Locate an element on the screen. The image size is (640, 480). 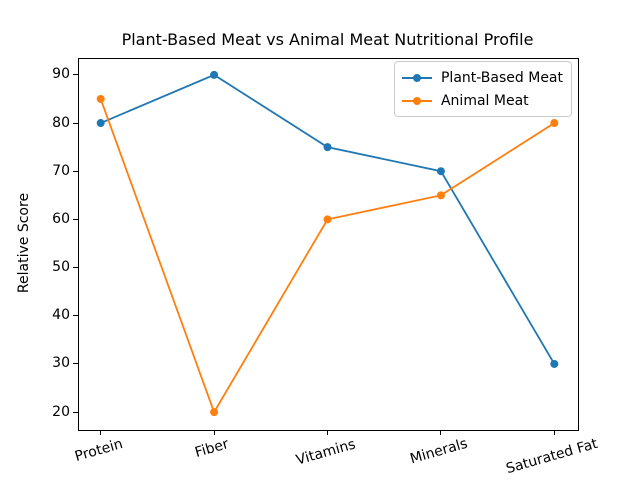
legend-item: Animal Meat is located at coordinates (482, 100).